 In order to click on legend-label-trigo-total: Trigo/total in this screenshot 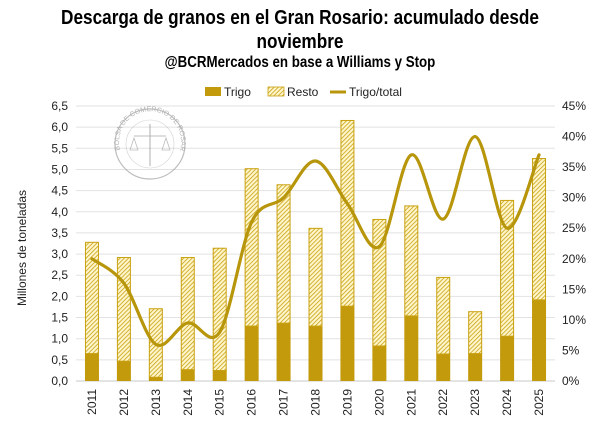, I will do `click(375, 92)`.